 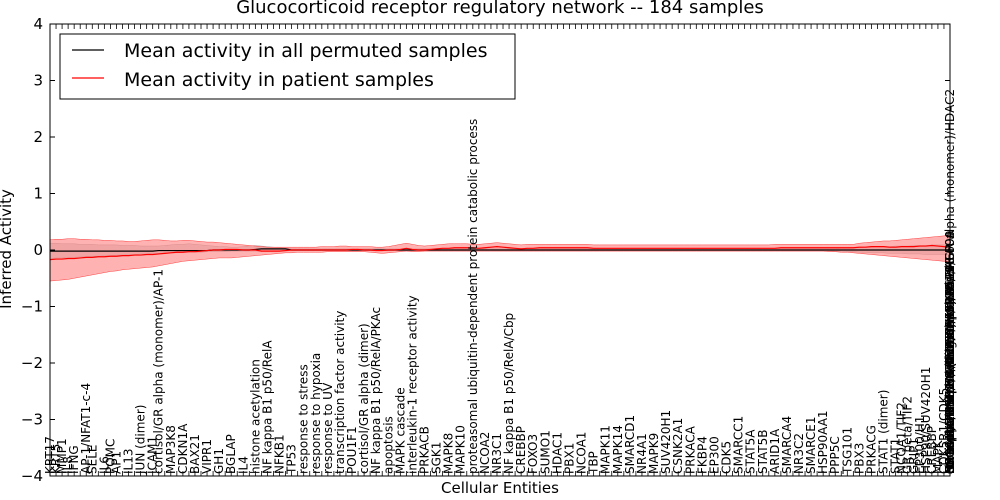 I want to click on x-category-label: NCOA1, so click(x=582, y=453).